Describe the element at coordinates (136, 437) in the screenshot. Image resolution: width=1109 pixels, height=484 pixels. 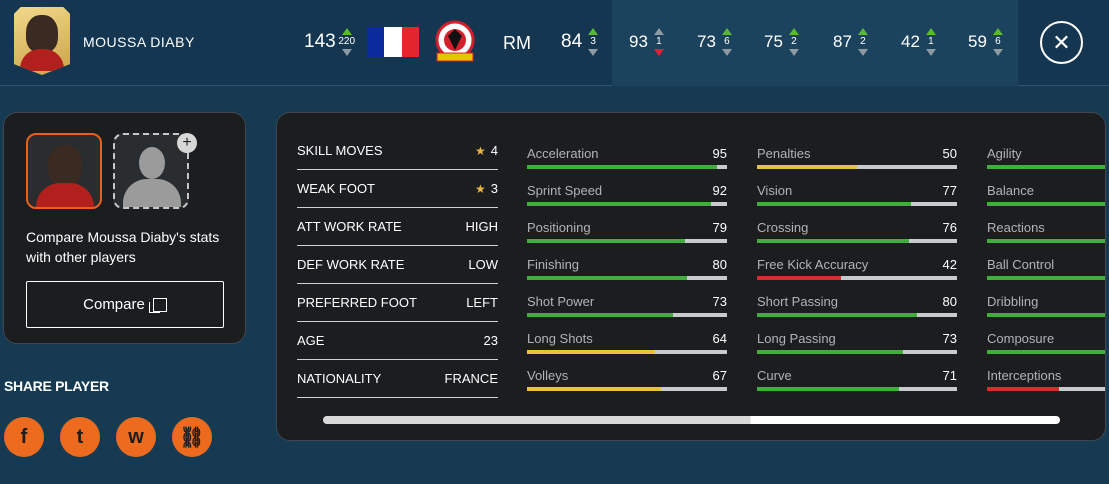
I see `whatsapp-icon: w` at that location.